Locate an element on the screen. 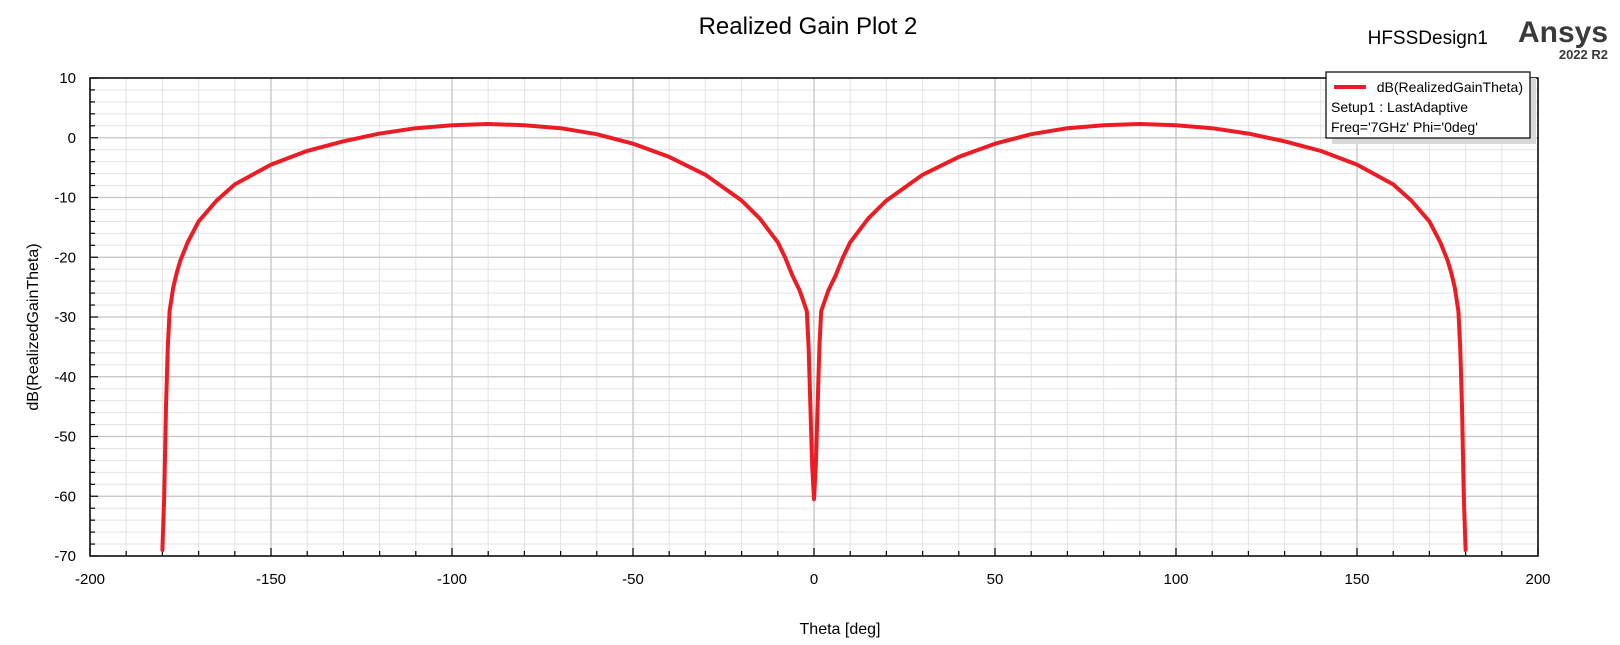 This screenshot has width=1620, height=645. legend-box is located at coordinates (1428, 105).